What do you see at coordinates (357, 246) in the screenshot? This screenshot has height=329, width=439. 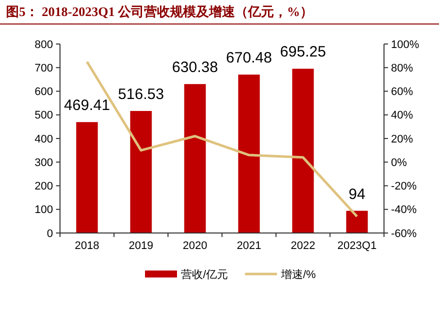 I see `x-tick-label: 2023Q1` at bounding box center [357, 246].